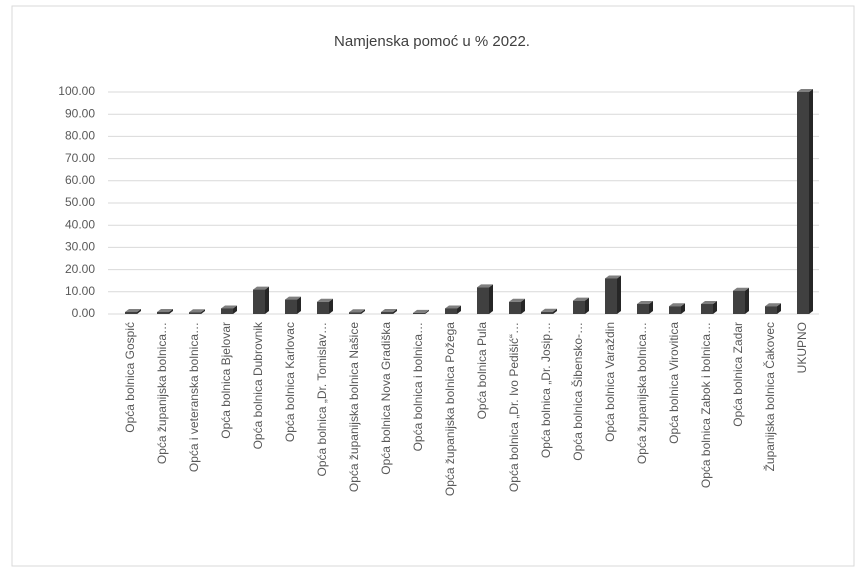 This screenshot has height=573, width=859. What do you see at coordinates (80, 136) in the screenshot?
I see `y-tick-label: 80.00` at bounding box center [80, 136].